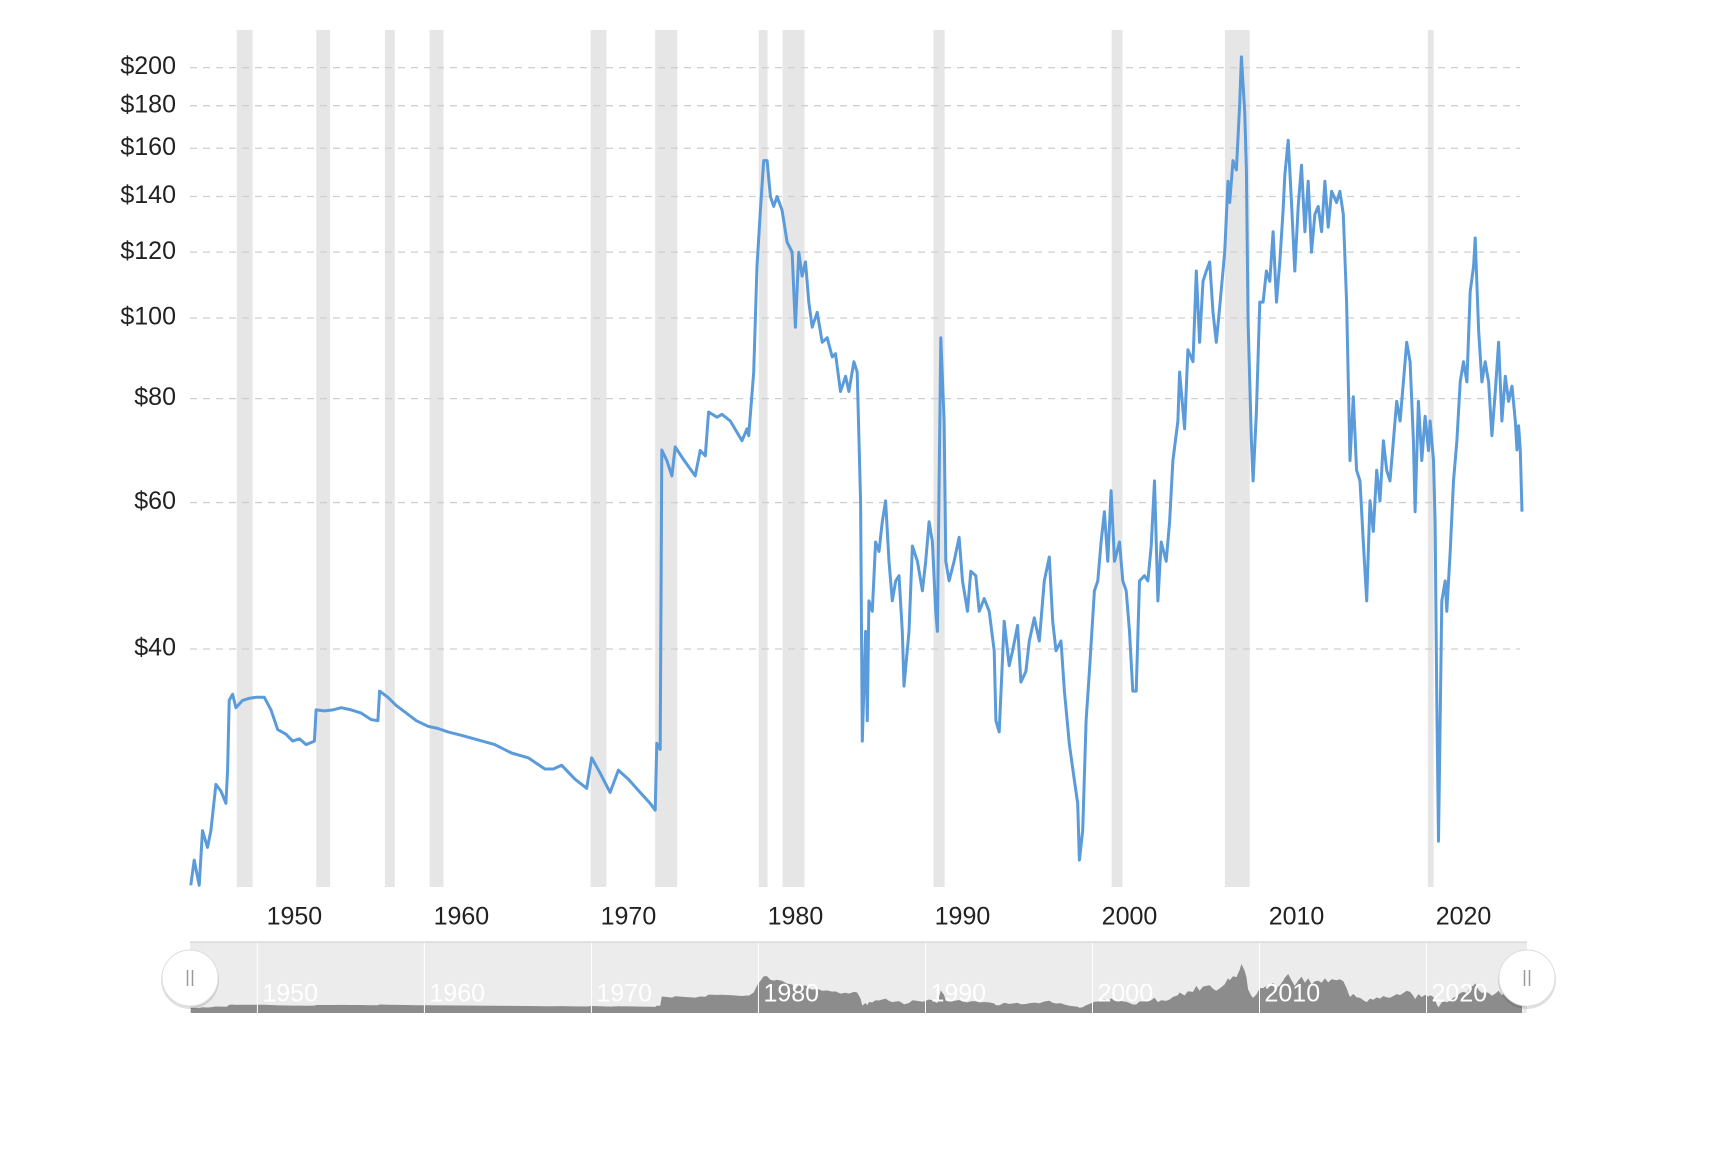 The width and height of the screenshot is (1736, 1163). I want to click on y-tick-label: $160, so click(148, 147).